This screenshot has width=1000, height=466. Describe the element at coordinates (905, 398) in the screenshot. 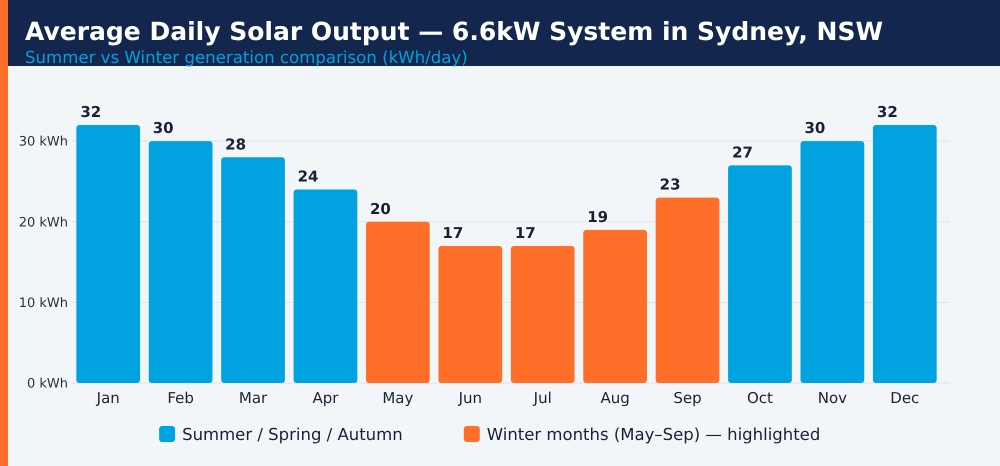

I see `x-tick-label: Dec` at that location.